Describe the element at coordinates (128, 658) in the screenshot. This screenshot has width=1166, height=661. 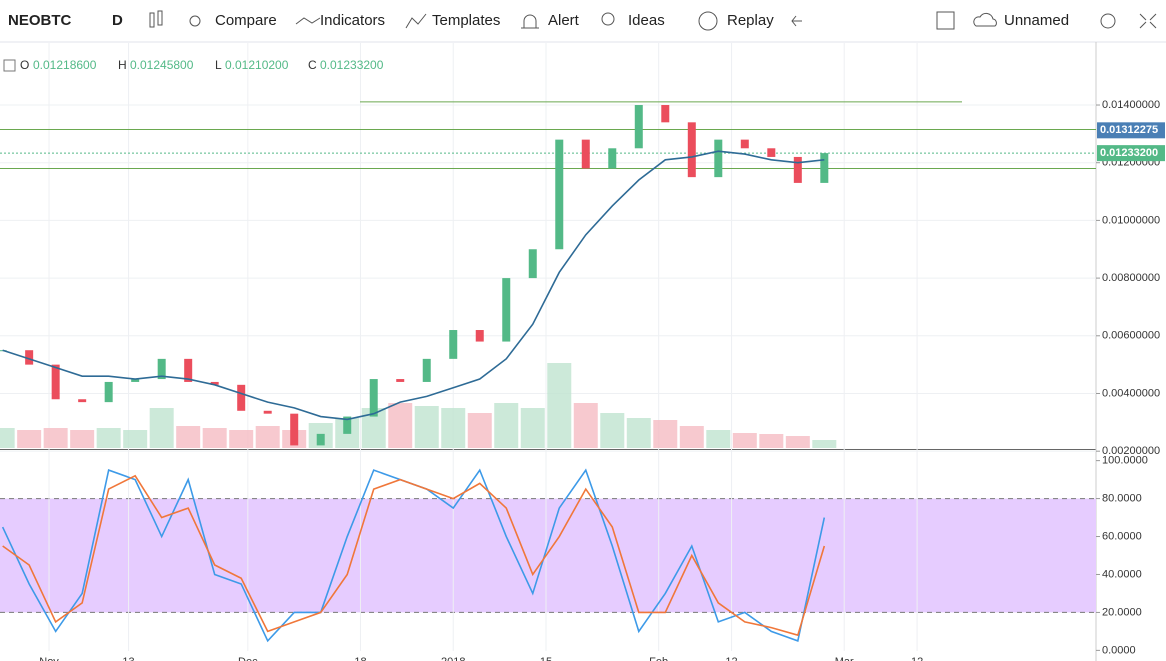
I see `x-tick-label: 13` at that location.